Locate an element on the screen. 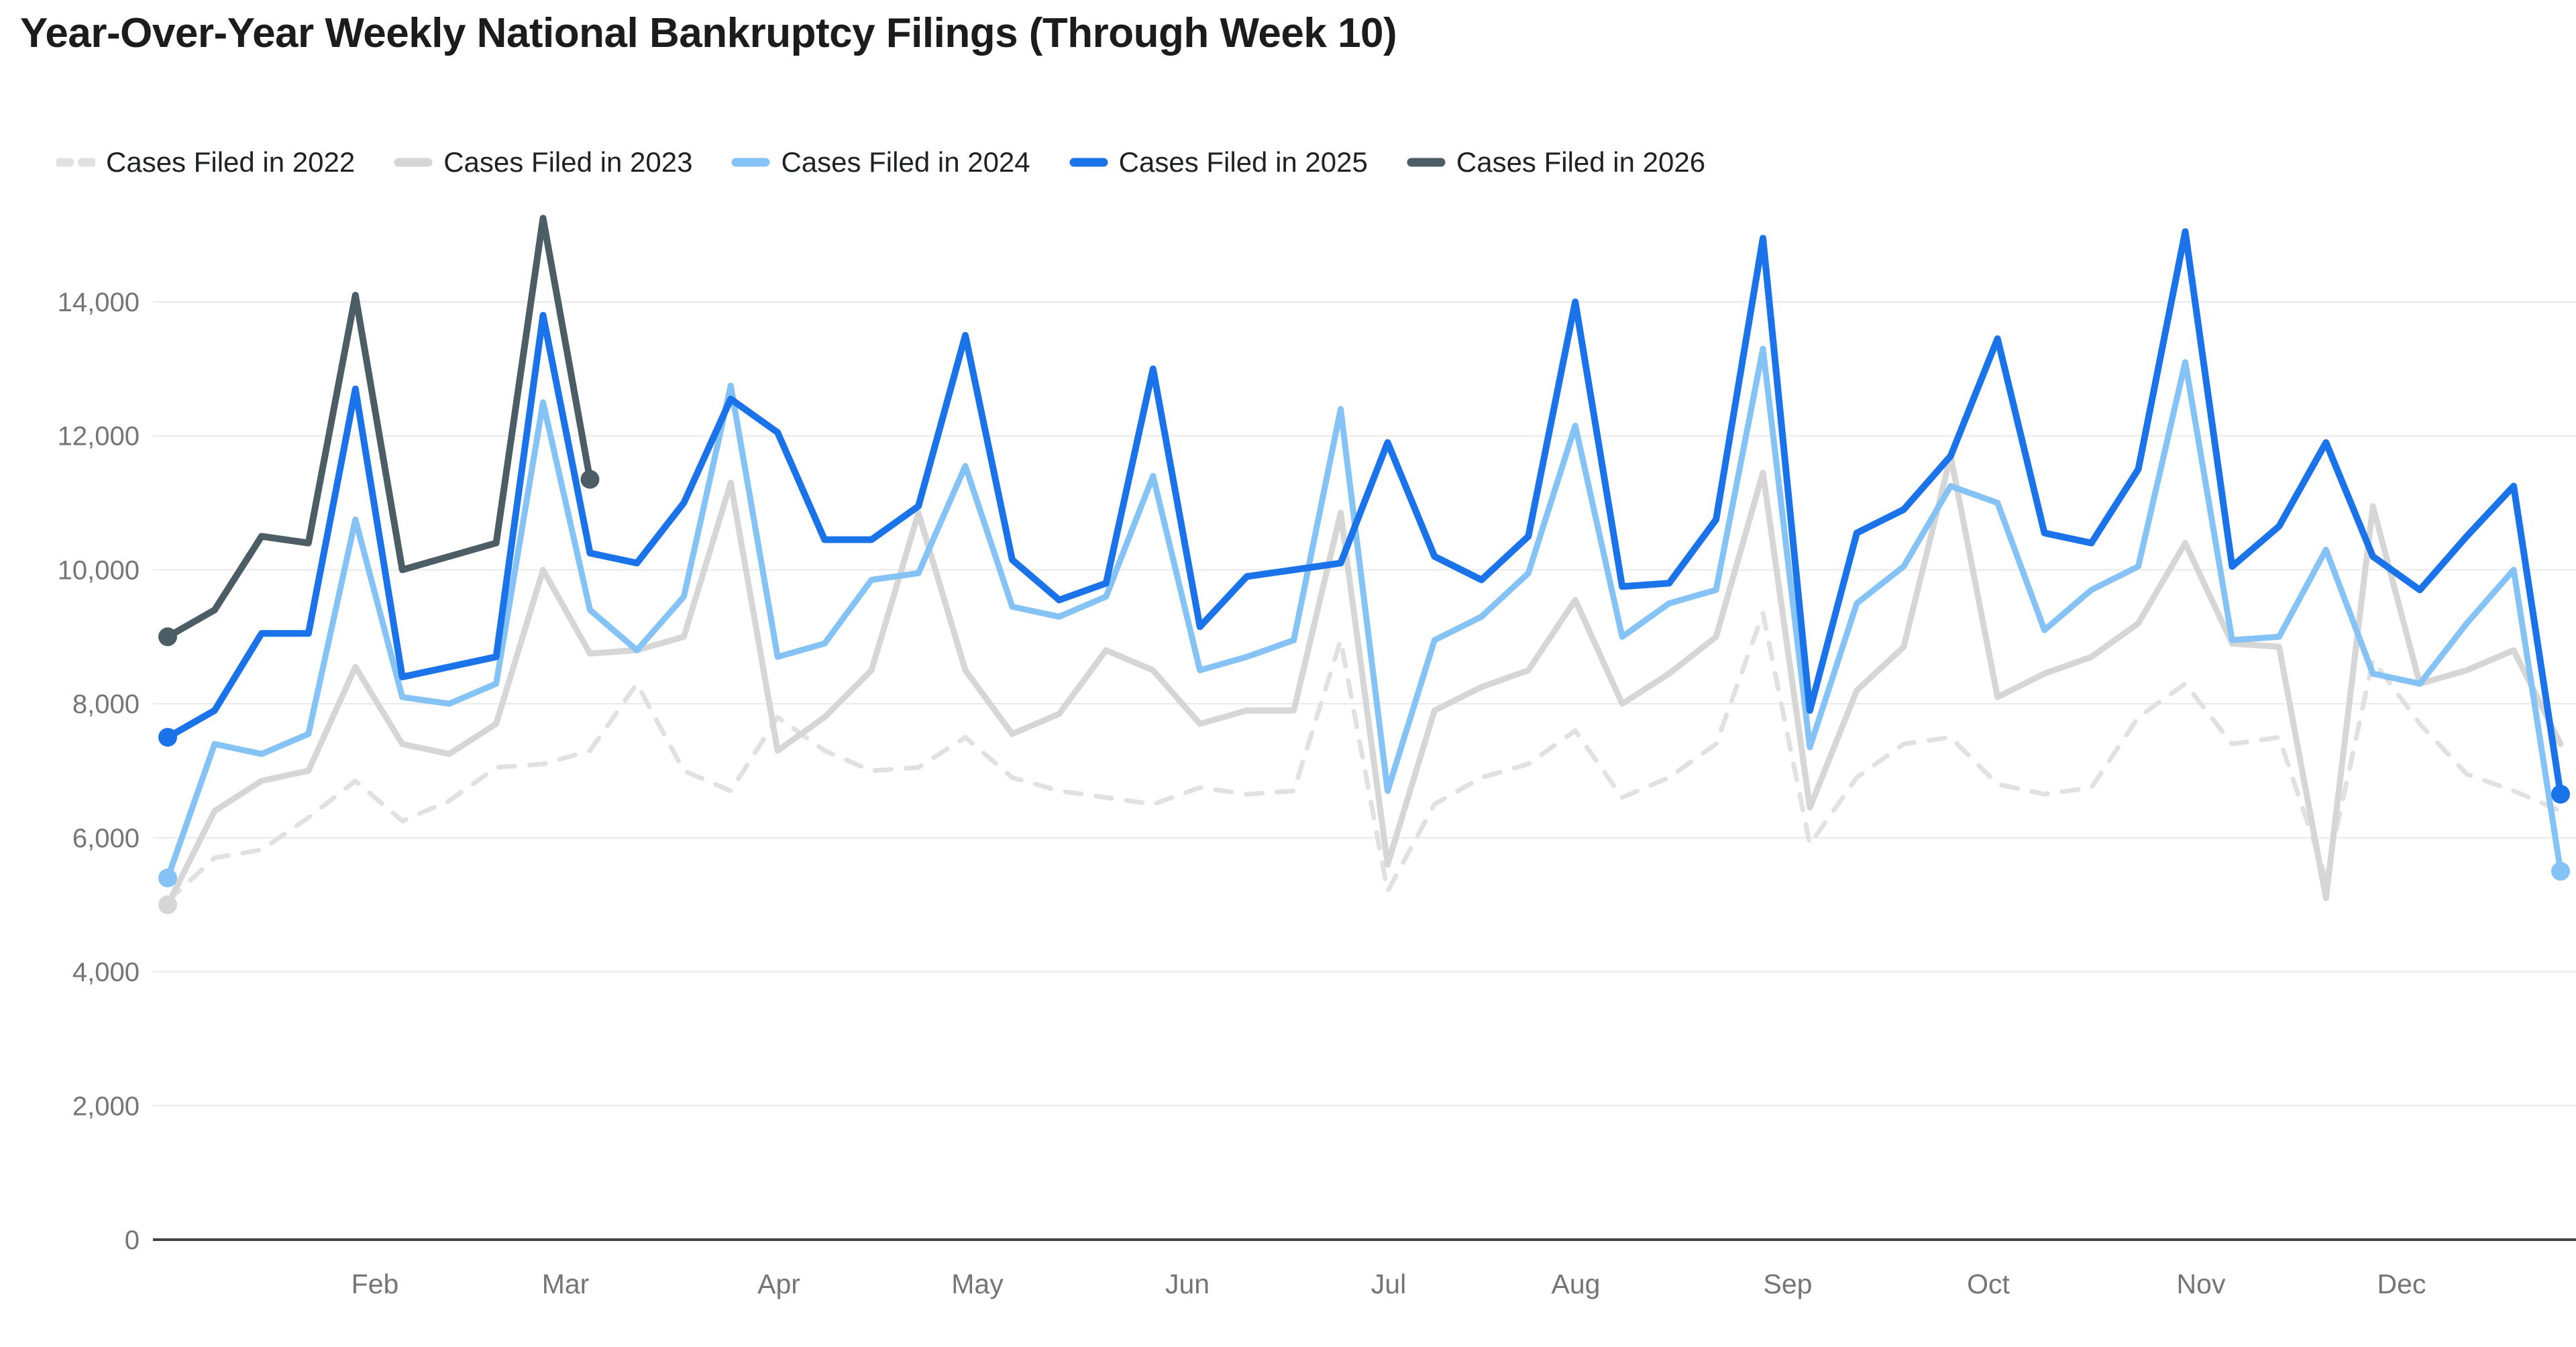 This screenshot has height=1347, width=2576. legend-item-2026: Cases Filed in 2026 is located at coordinates (1556, 162).